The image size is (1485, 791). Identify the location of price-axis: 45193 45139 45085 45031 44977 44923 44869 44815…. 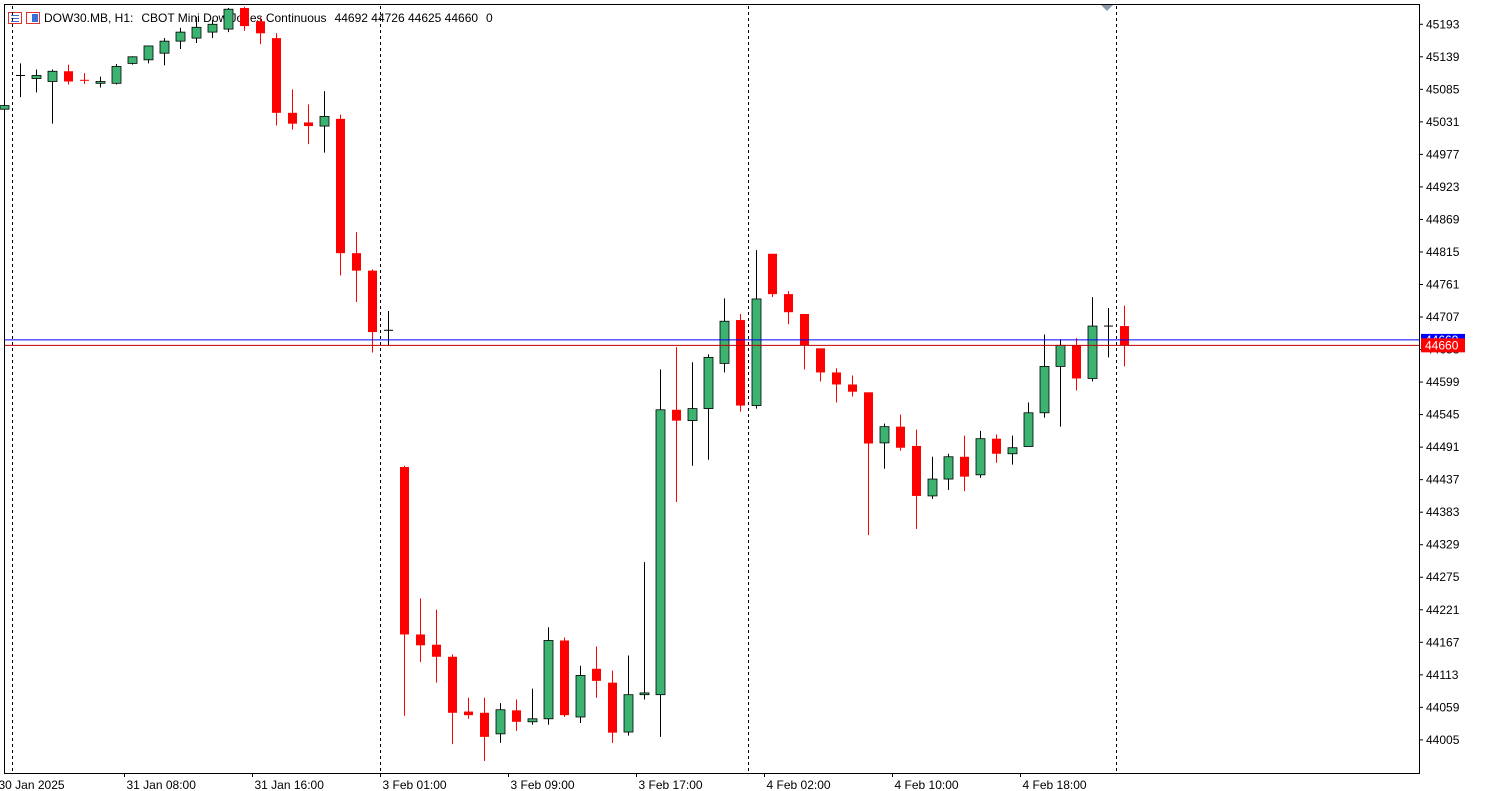
(1442, 382).